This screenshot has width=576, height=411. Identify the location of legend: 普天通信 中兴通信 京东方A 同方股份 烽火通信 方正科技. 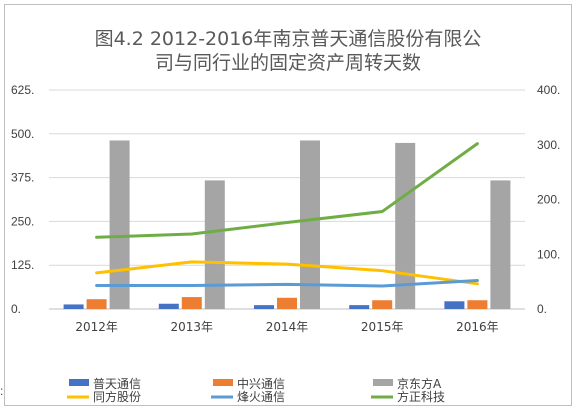
(256, 390).